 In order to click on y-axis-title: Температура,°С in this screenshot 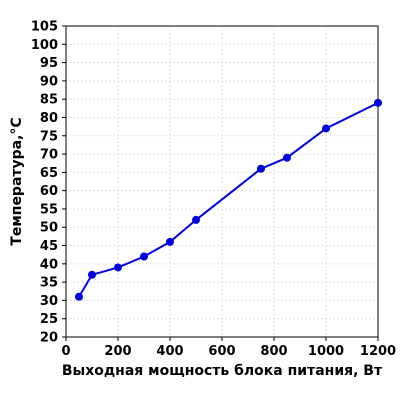, I will do `click(17, 181)`.